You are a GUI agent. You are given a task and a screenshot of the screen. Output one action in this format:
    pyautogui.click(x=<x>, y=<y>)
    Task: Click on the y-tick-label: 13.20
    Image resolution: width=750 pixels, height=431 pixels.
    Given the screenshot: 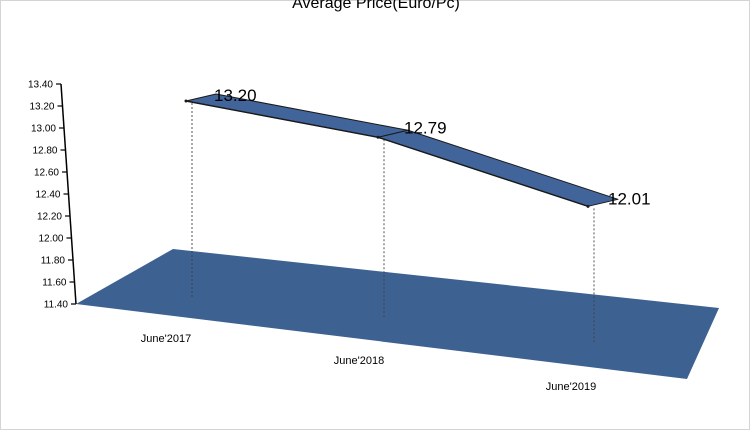 What is the action you would take?
    pyautogui.click(x=41, y=107)
    